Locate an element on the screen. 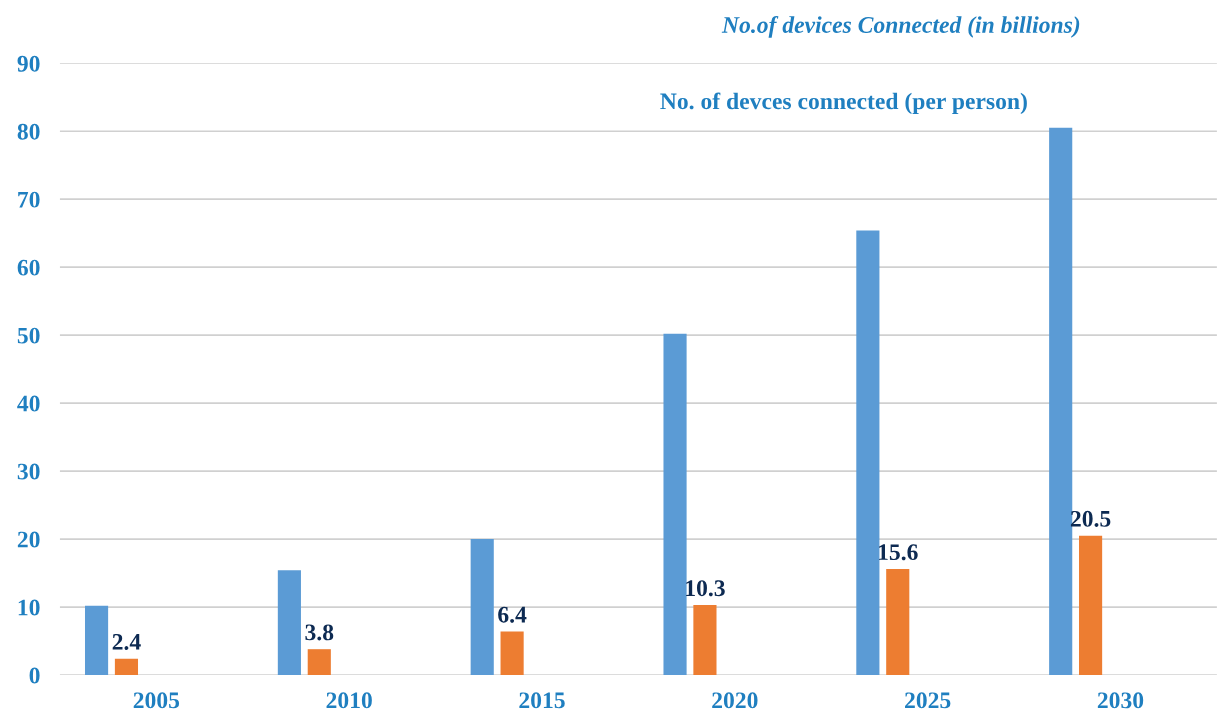  x-tick-label: 2005 is located at coordinates (156, 700).